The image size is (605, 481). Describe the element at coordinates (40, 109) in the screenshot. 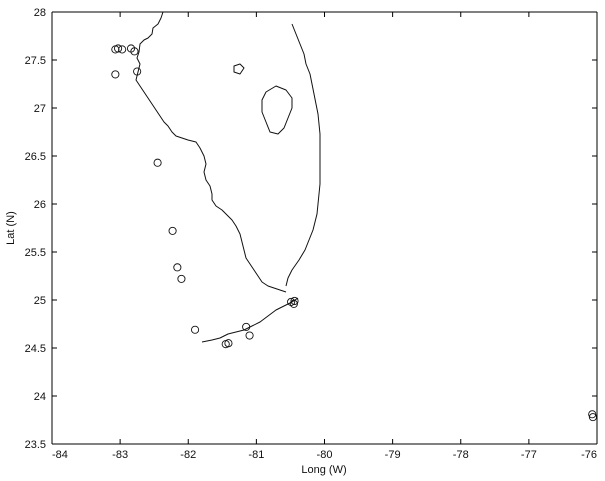

I see `y-tick-label: 27` at that location.